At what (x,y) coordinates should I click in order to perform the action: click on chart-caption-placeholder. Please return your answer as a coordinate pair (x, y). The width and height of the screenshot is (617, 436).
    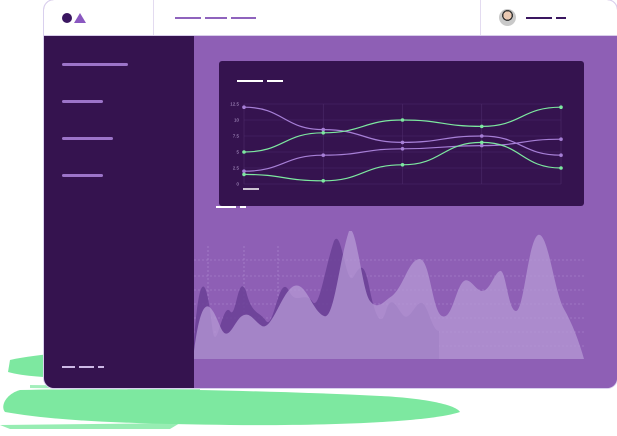
    Looking at the image, I should click on (233, 215).